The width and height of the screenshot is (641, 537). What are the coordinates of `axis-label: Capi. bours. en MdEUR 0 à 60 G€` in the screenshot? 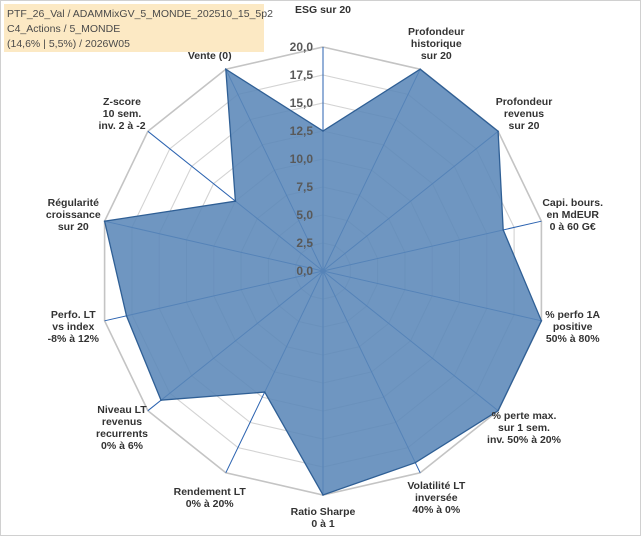 It's located at (572, 215).